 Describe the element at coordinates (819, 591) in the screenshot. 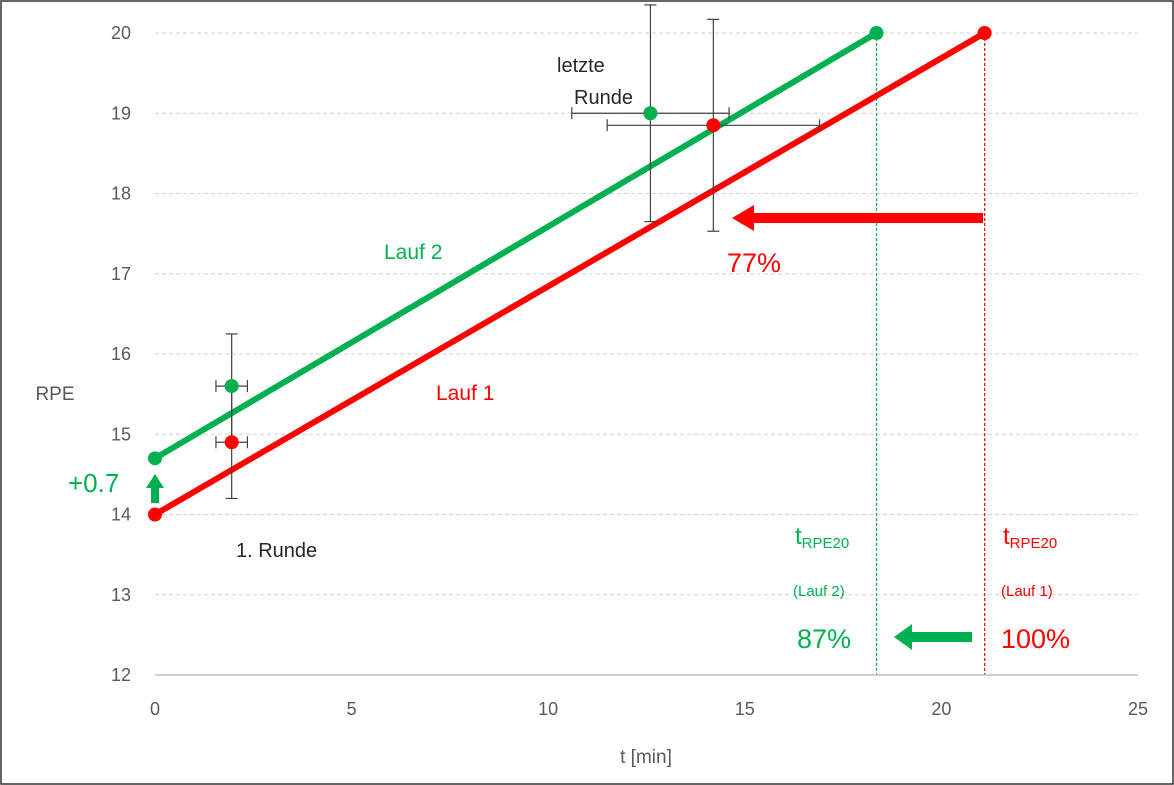

I see `run2-paren-label: (Lauf 2)` at that location.